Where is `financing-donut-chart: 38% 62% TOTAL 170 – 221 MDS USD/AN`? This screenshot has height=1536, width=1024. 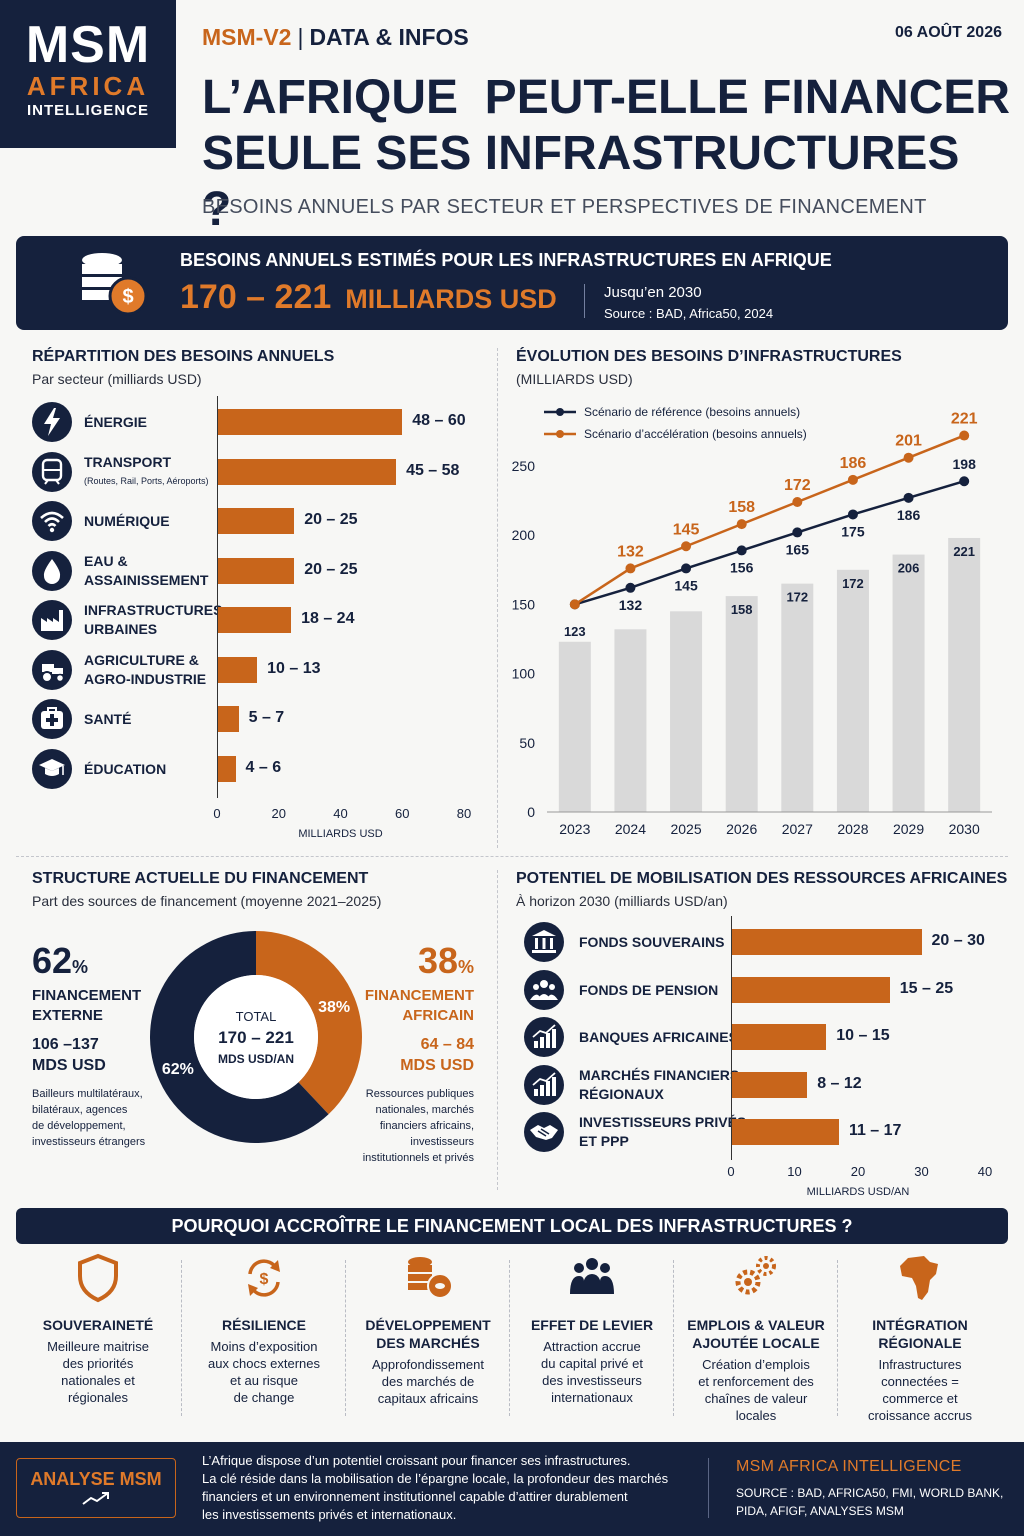
financing-donut-chart: 38% 62% TOTAL 170 – 221 MDS USD/AN is located at coordinates (256, 1037).